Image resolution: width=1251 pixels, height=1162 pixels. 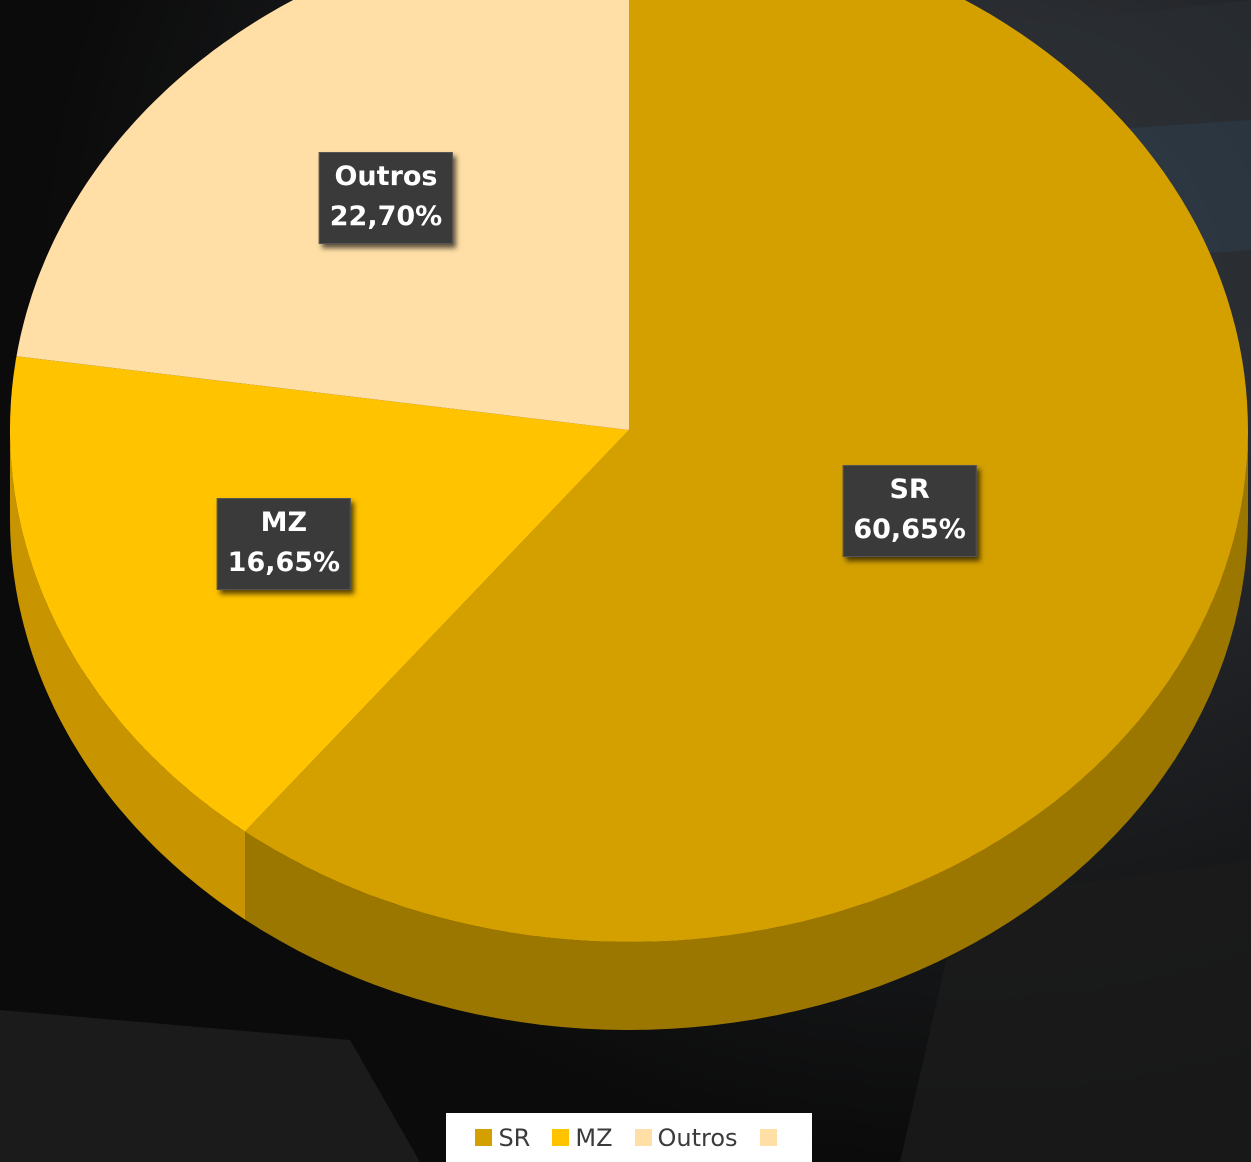 I want to click on pie-side-mz, so click(x=127, y=675).